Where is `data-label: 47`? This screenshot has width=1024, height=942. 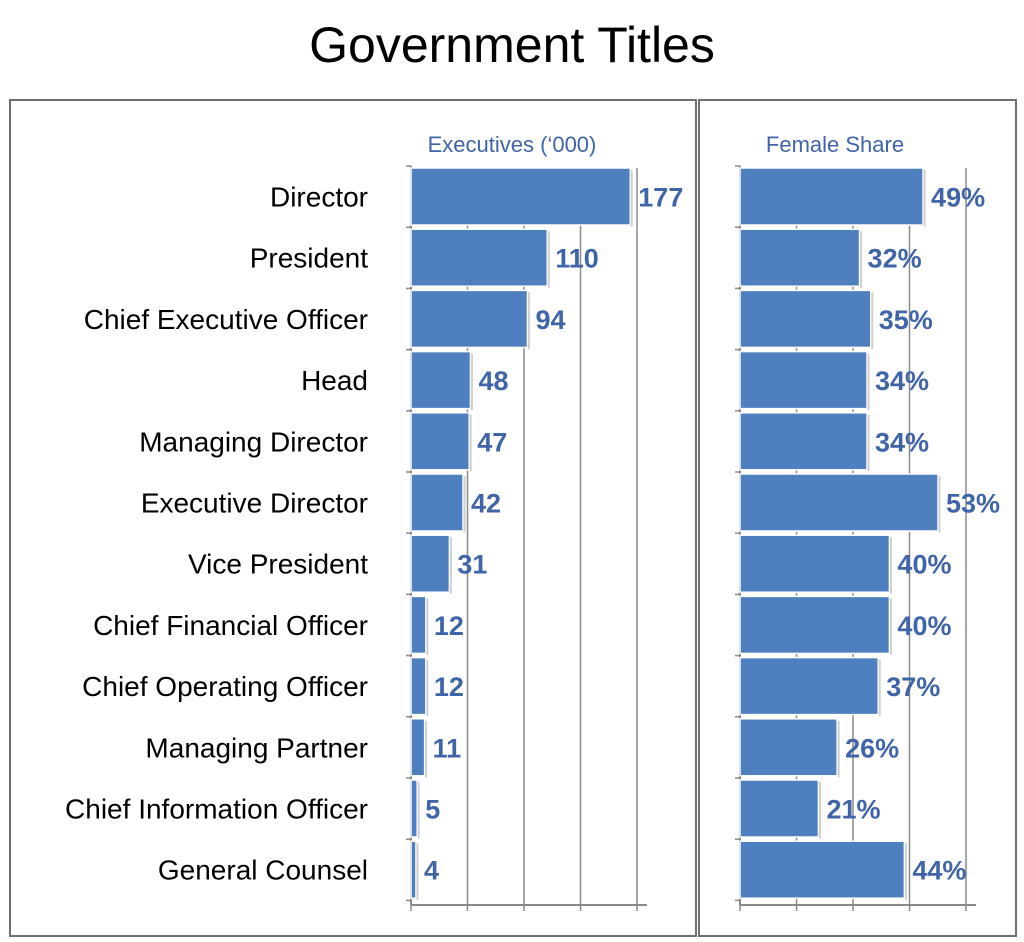
data-label: 47 is located at coordinates (492, 442).